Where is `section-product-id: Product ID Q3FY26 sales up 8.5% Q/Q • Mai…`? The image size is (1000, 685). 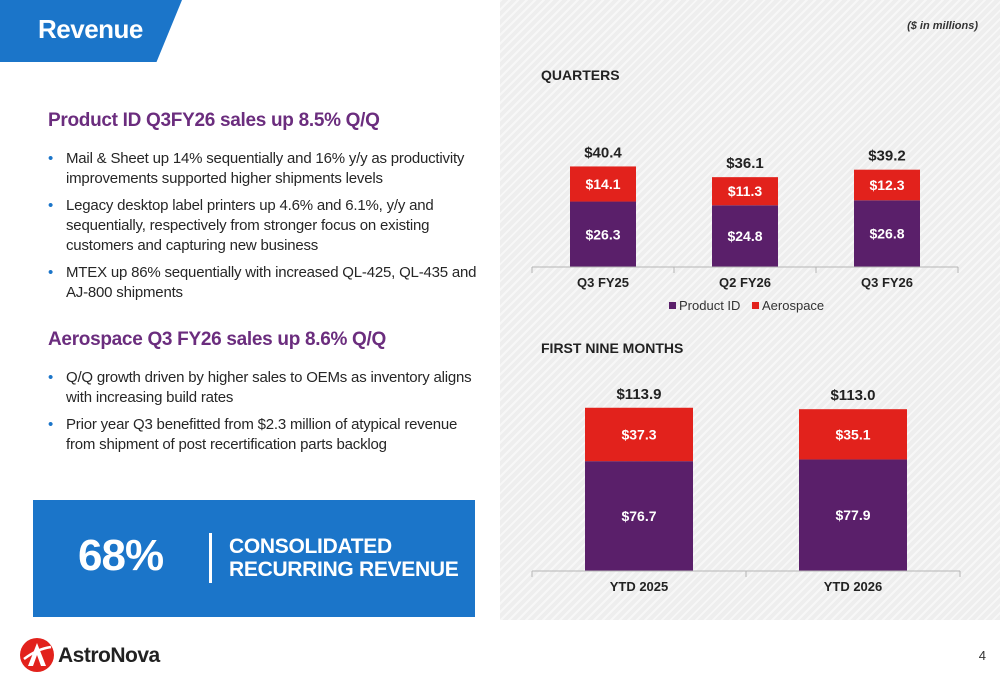 section-product-id: Product ID Q3FY26 sales up 8.5% Q/Q • Mai… is located at coordinates (268, 210).